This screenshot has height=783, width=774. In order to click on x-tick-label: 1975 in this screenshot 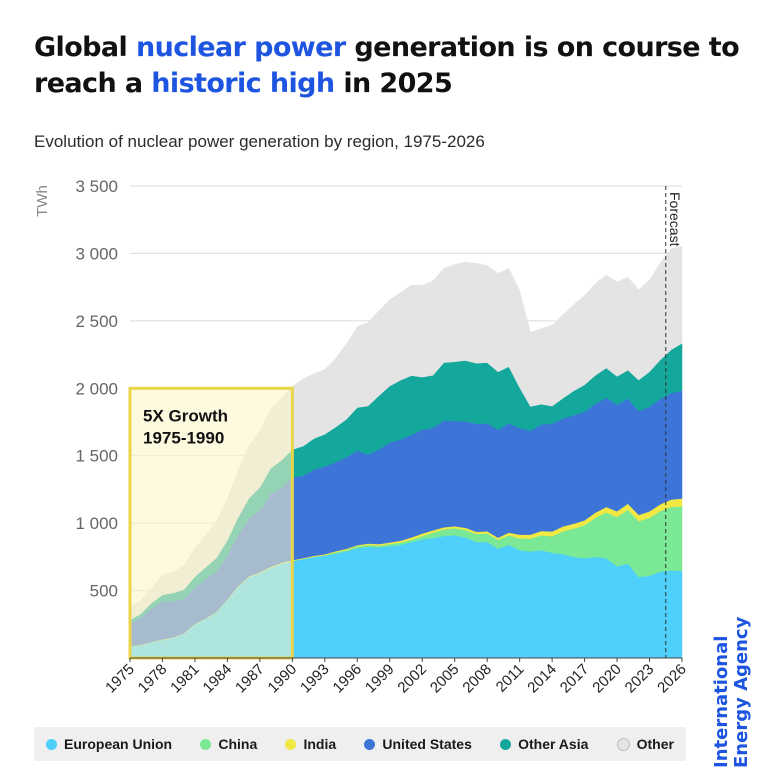, I will do `click(120, 679)`.